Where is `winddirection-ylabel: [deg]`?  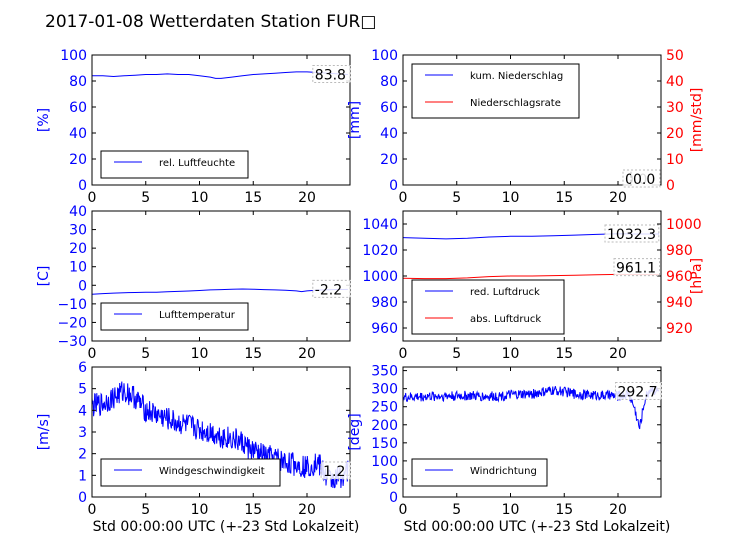 winddirection-ylabel: [deg] is located at coordinates (355, 431).